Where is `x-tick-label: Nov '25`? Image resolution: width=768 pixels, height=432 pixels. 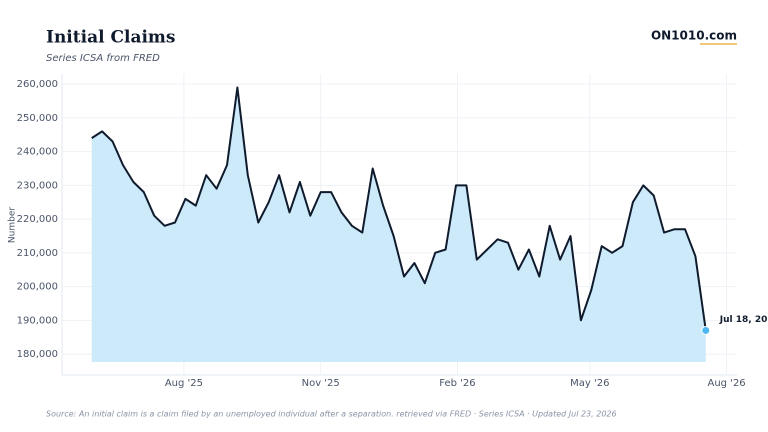
x-tick-label: Nov '25 is located at coordinates (321, 383).